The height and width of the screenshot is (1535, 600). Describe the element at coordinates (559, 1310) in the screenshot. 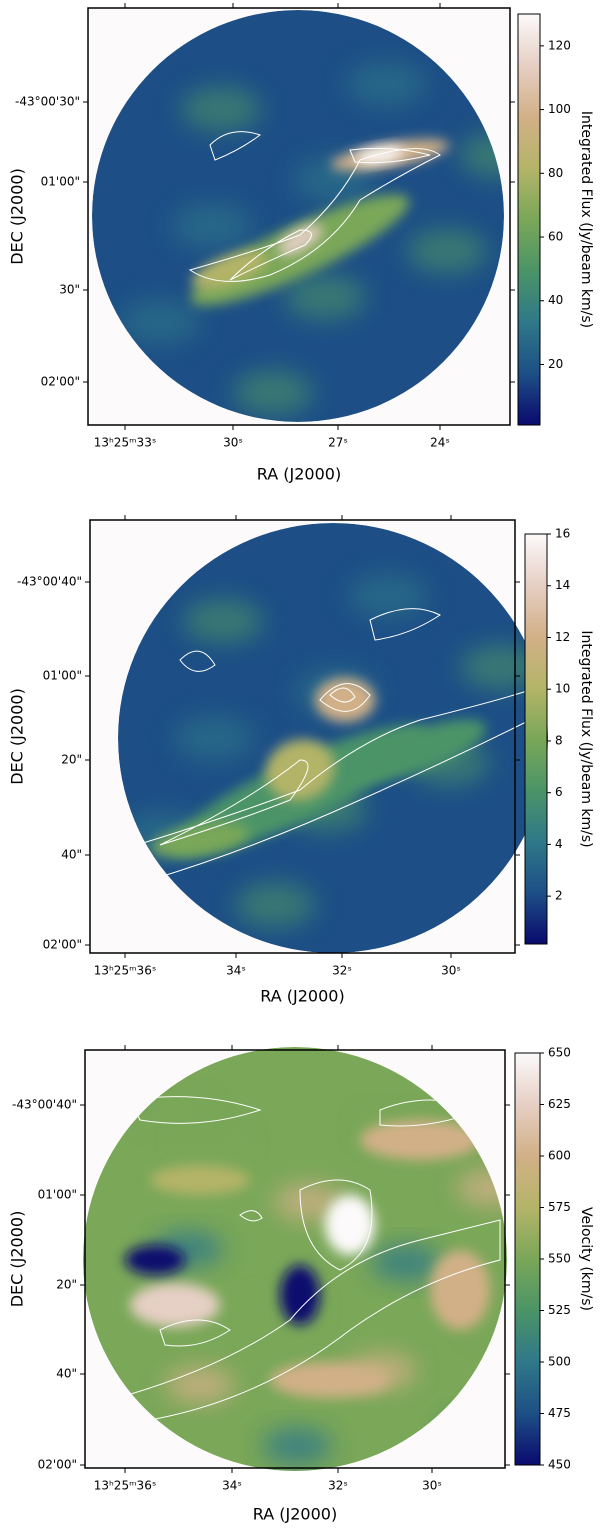

I see `colorbar-tick-label: 525` at that location.